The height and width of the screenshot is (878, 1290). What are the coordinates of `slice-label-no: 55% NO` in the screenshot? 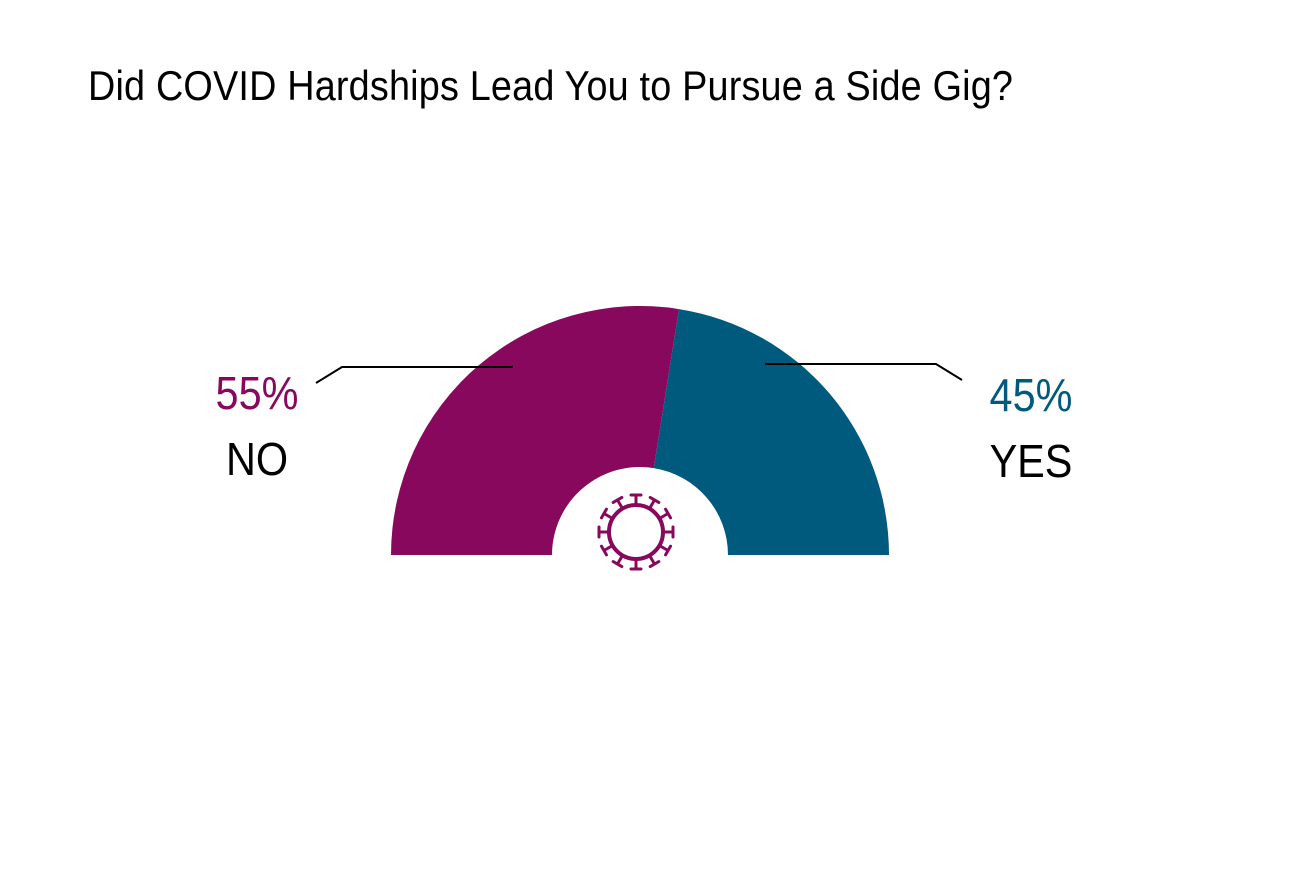 It's located at (257, 426).